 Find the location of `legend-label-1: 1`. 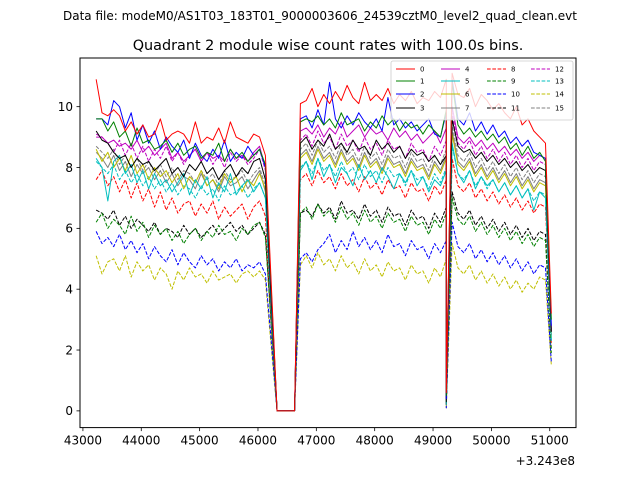

legend-label-1: 1 is located at coordinates (422, 82).